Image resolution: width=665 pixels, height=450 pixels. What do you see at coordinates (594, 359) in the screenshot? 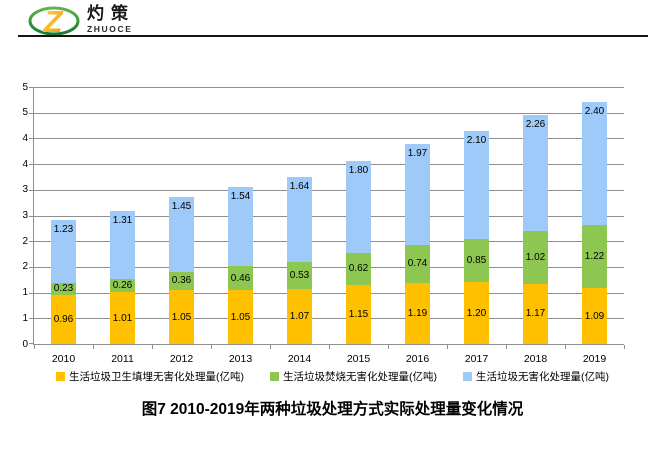
I see `x-axis-label-2019: 2019` at bounding box center [594, 359].